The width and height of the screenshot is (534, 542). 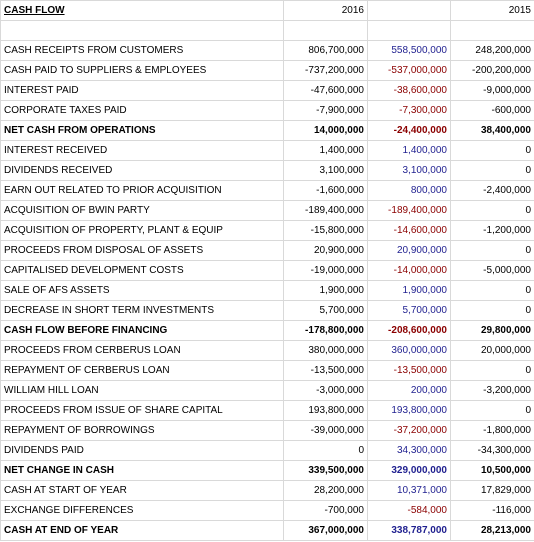 What do you see at coordinates (409, 50) in the screenshot?
I see `value-cell: 558,500,000` at bounding box center [409, 50].